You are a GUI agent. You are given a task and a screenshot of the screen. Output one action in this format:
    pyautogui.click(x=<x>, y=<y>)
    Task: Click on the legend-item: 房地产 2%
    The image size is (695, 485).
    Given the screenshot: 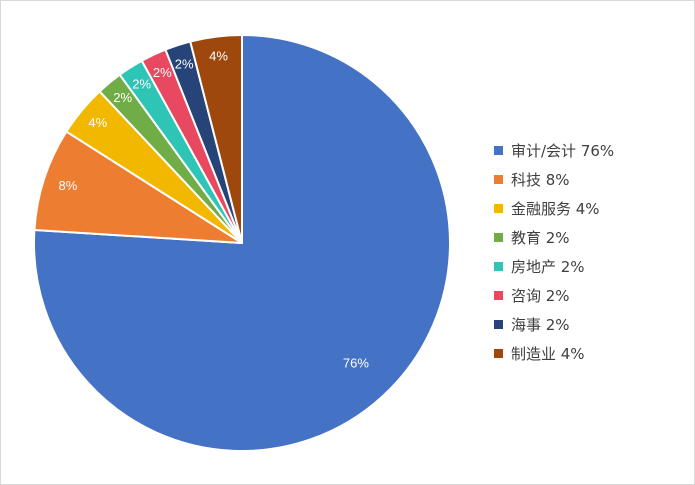 What is the action you would take?
    pyautogui.click(x=554, y=266)
    